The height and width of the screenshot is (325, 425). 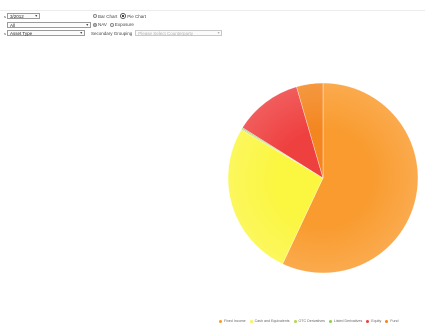 I want to click on year-row: s 3/2012 ▼, so click(x=22, y=16).